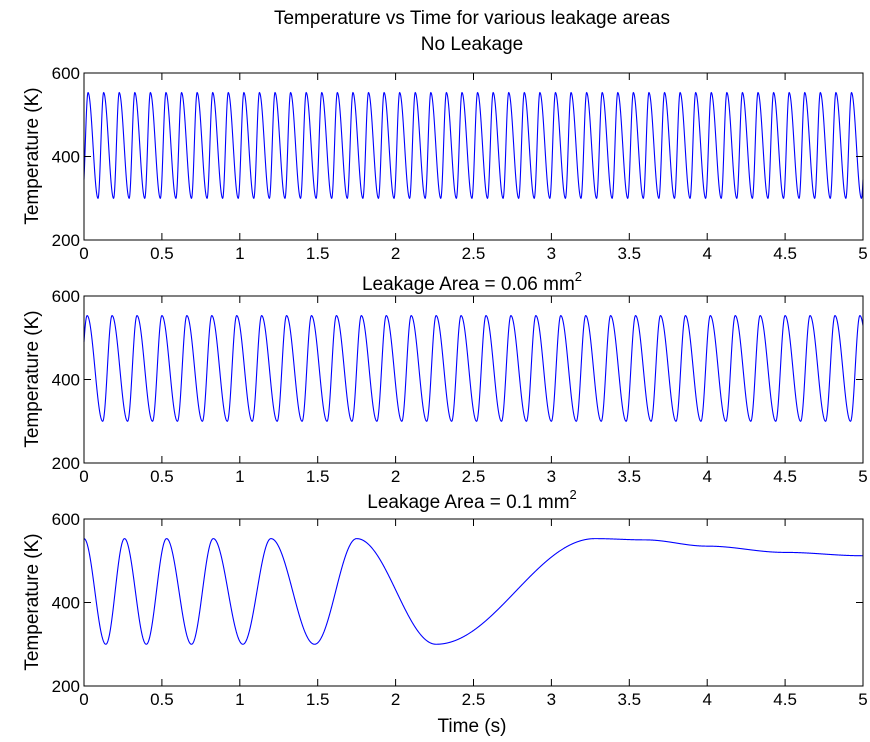 This screenshot has width=870, height=742. Describe the element at coordinates (472, 726) in the screenshot. I see `x-axis-label: Time (s)` at that location.